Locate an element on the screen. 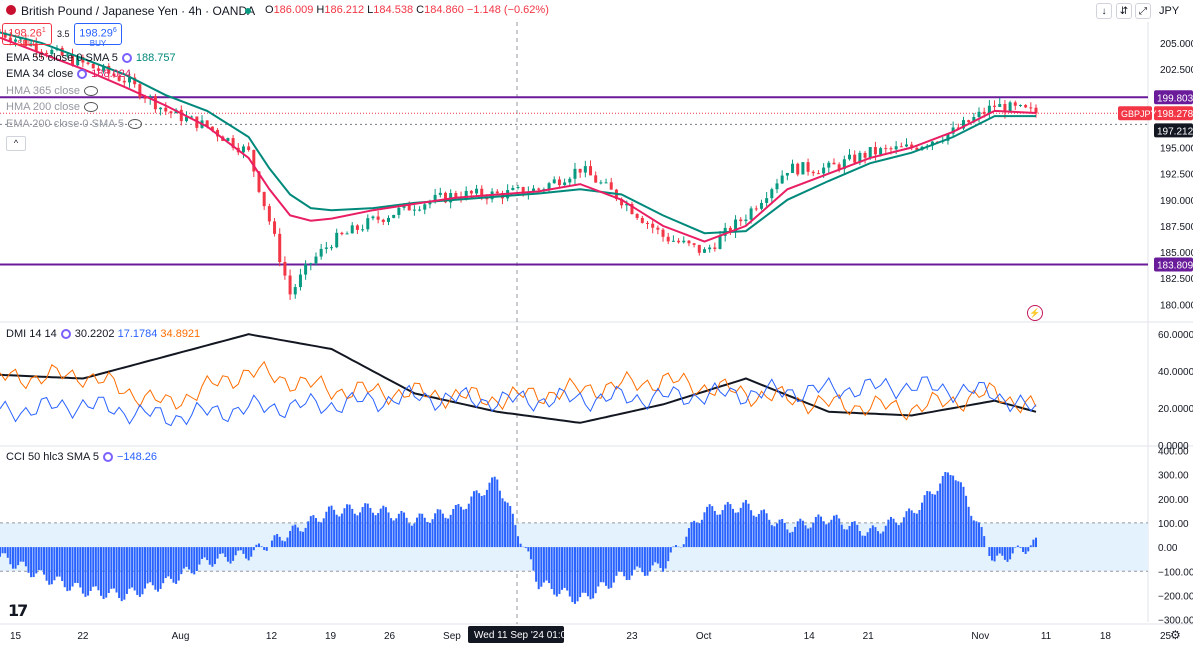 This screenshot has height=649, width=1193. legend-hma200: HMA 200 close is located at coordinates (52, 107).